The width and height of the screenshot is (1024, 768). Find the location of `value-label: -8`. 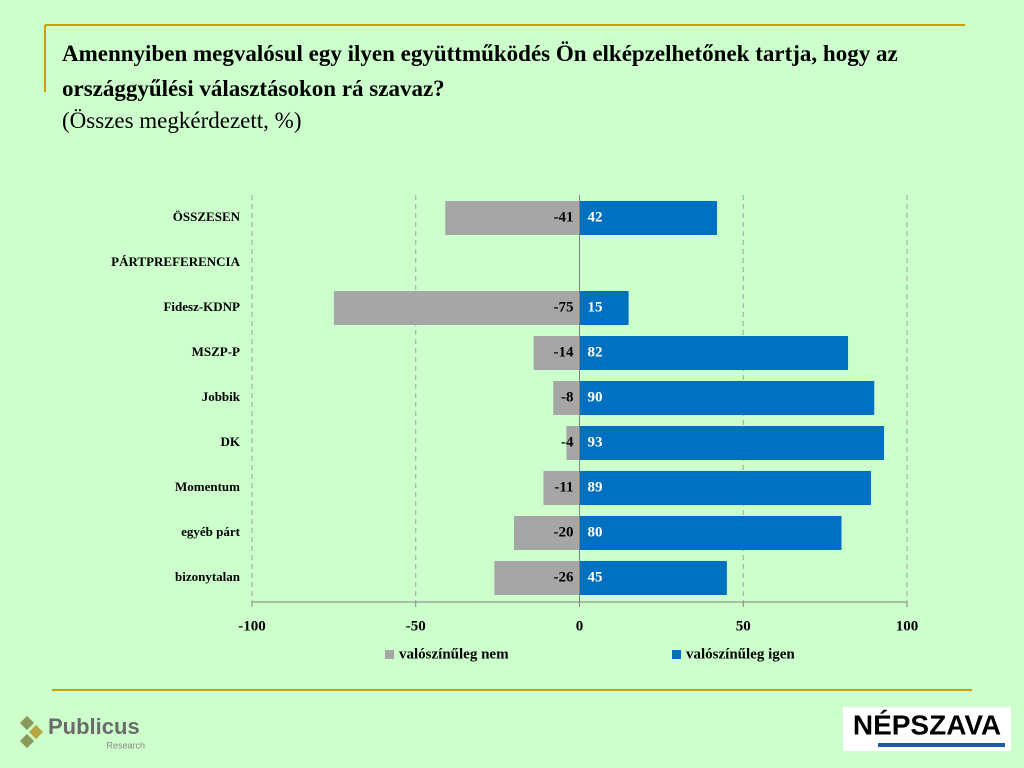

value-label: -8 is located at coordinates (567, 397).